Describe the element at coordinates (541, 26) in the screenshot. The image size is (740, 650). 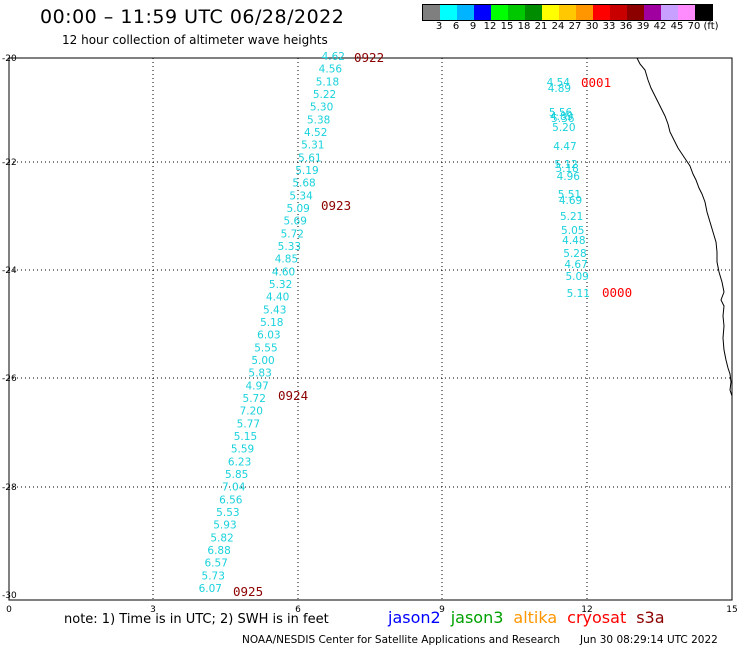
I see `scale-label: 21` at that location.